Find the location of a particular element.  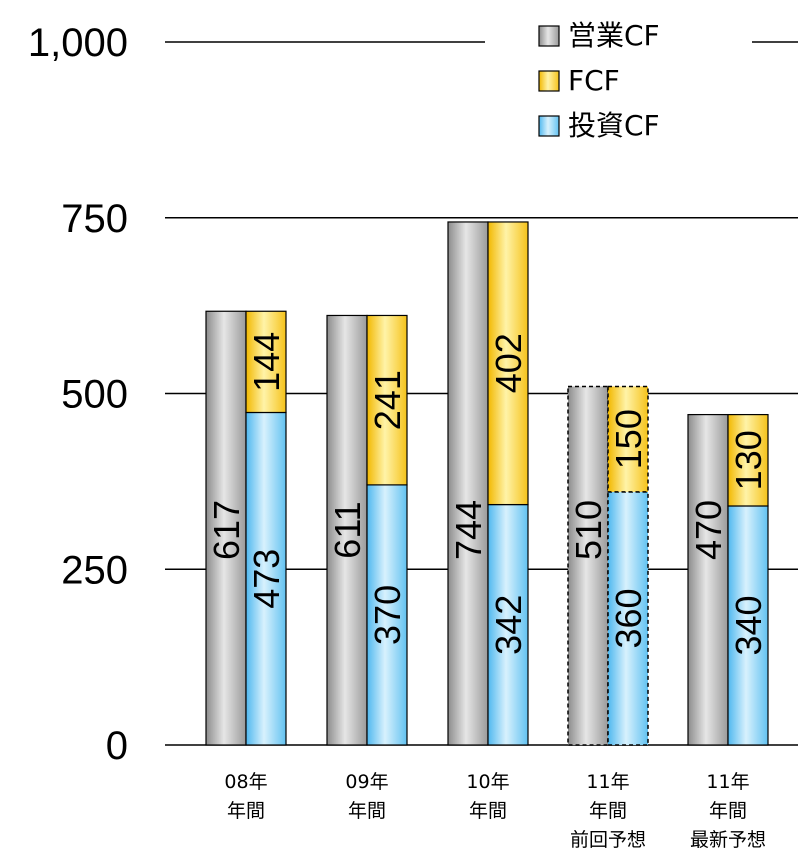

label-fcf: 150 is located at coordinates (628, 439).